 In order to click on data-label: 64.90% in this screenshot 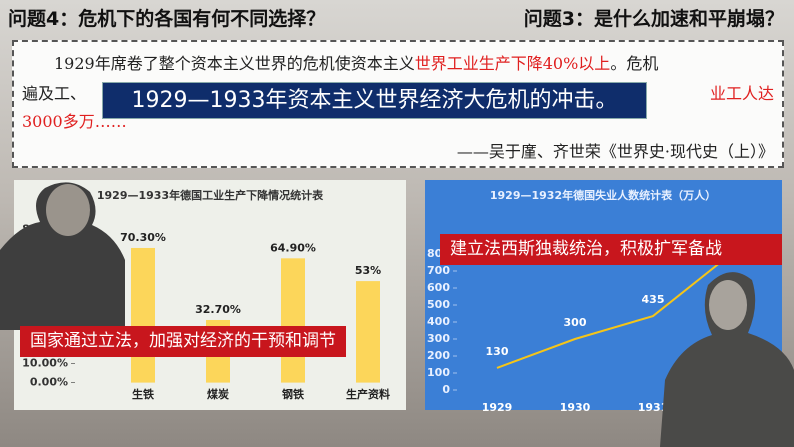, I will do `click(293, 247)`.